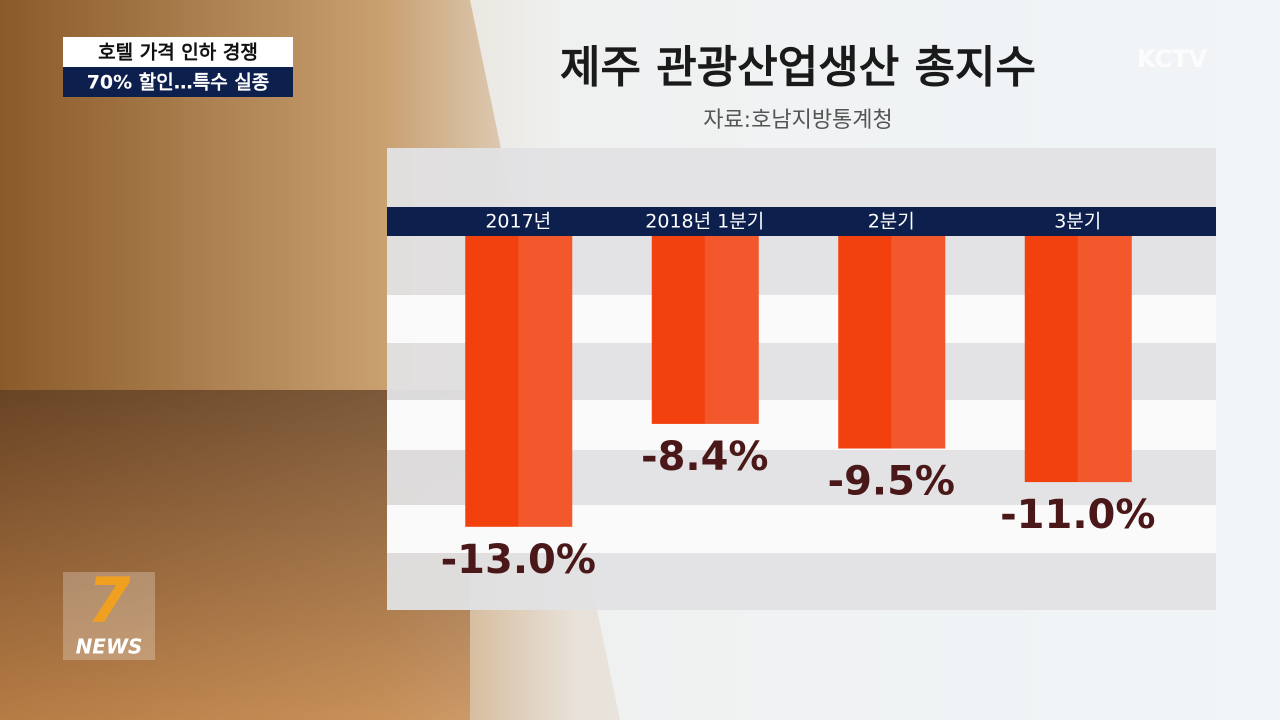 The height and width of the screenshot is (720, 1280). Describe the element at coordinates (798, 67) in the screenshot. I see `chart-title: 제주 관광산업생산 총지수` at that location.